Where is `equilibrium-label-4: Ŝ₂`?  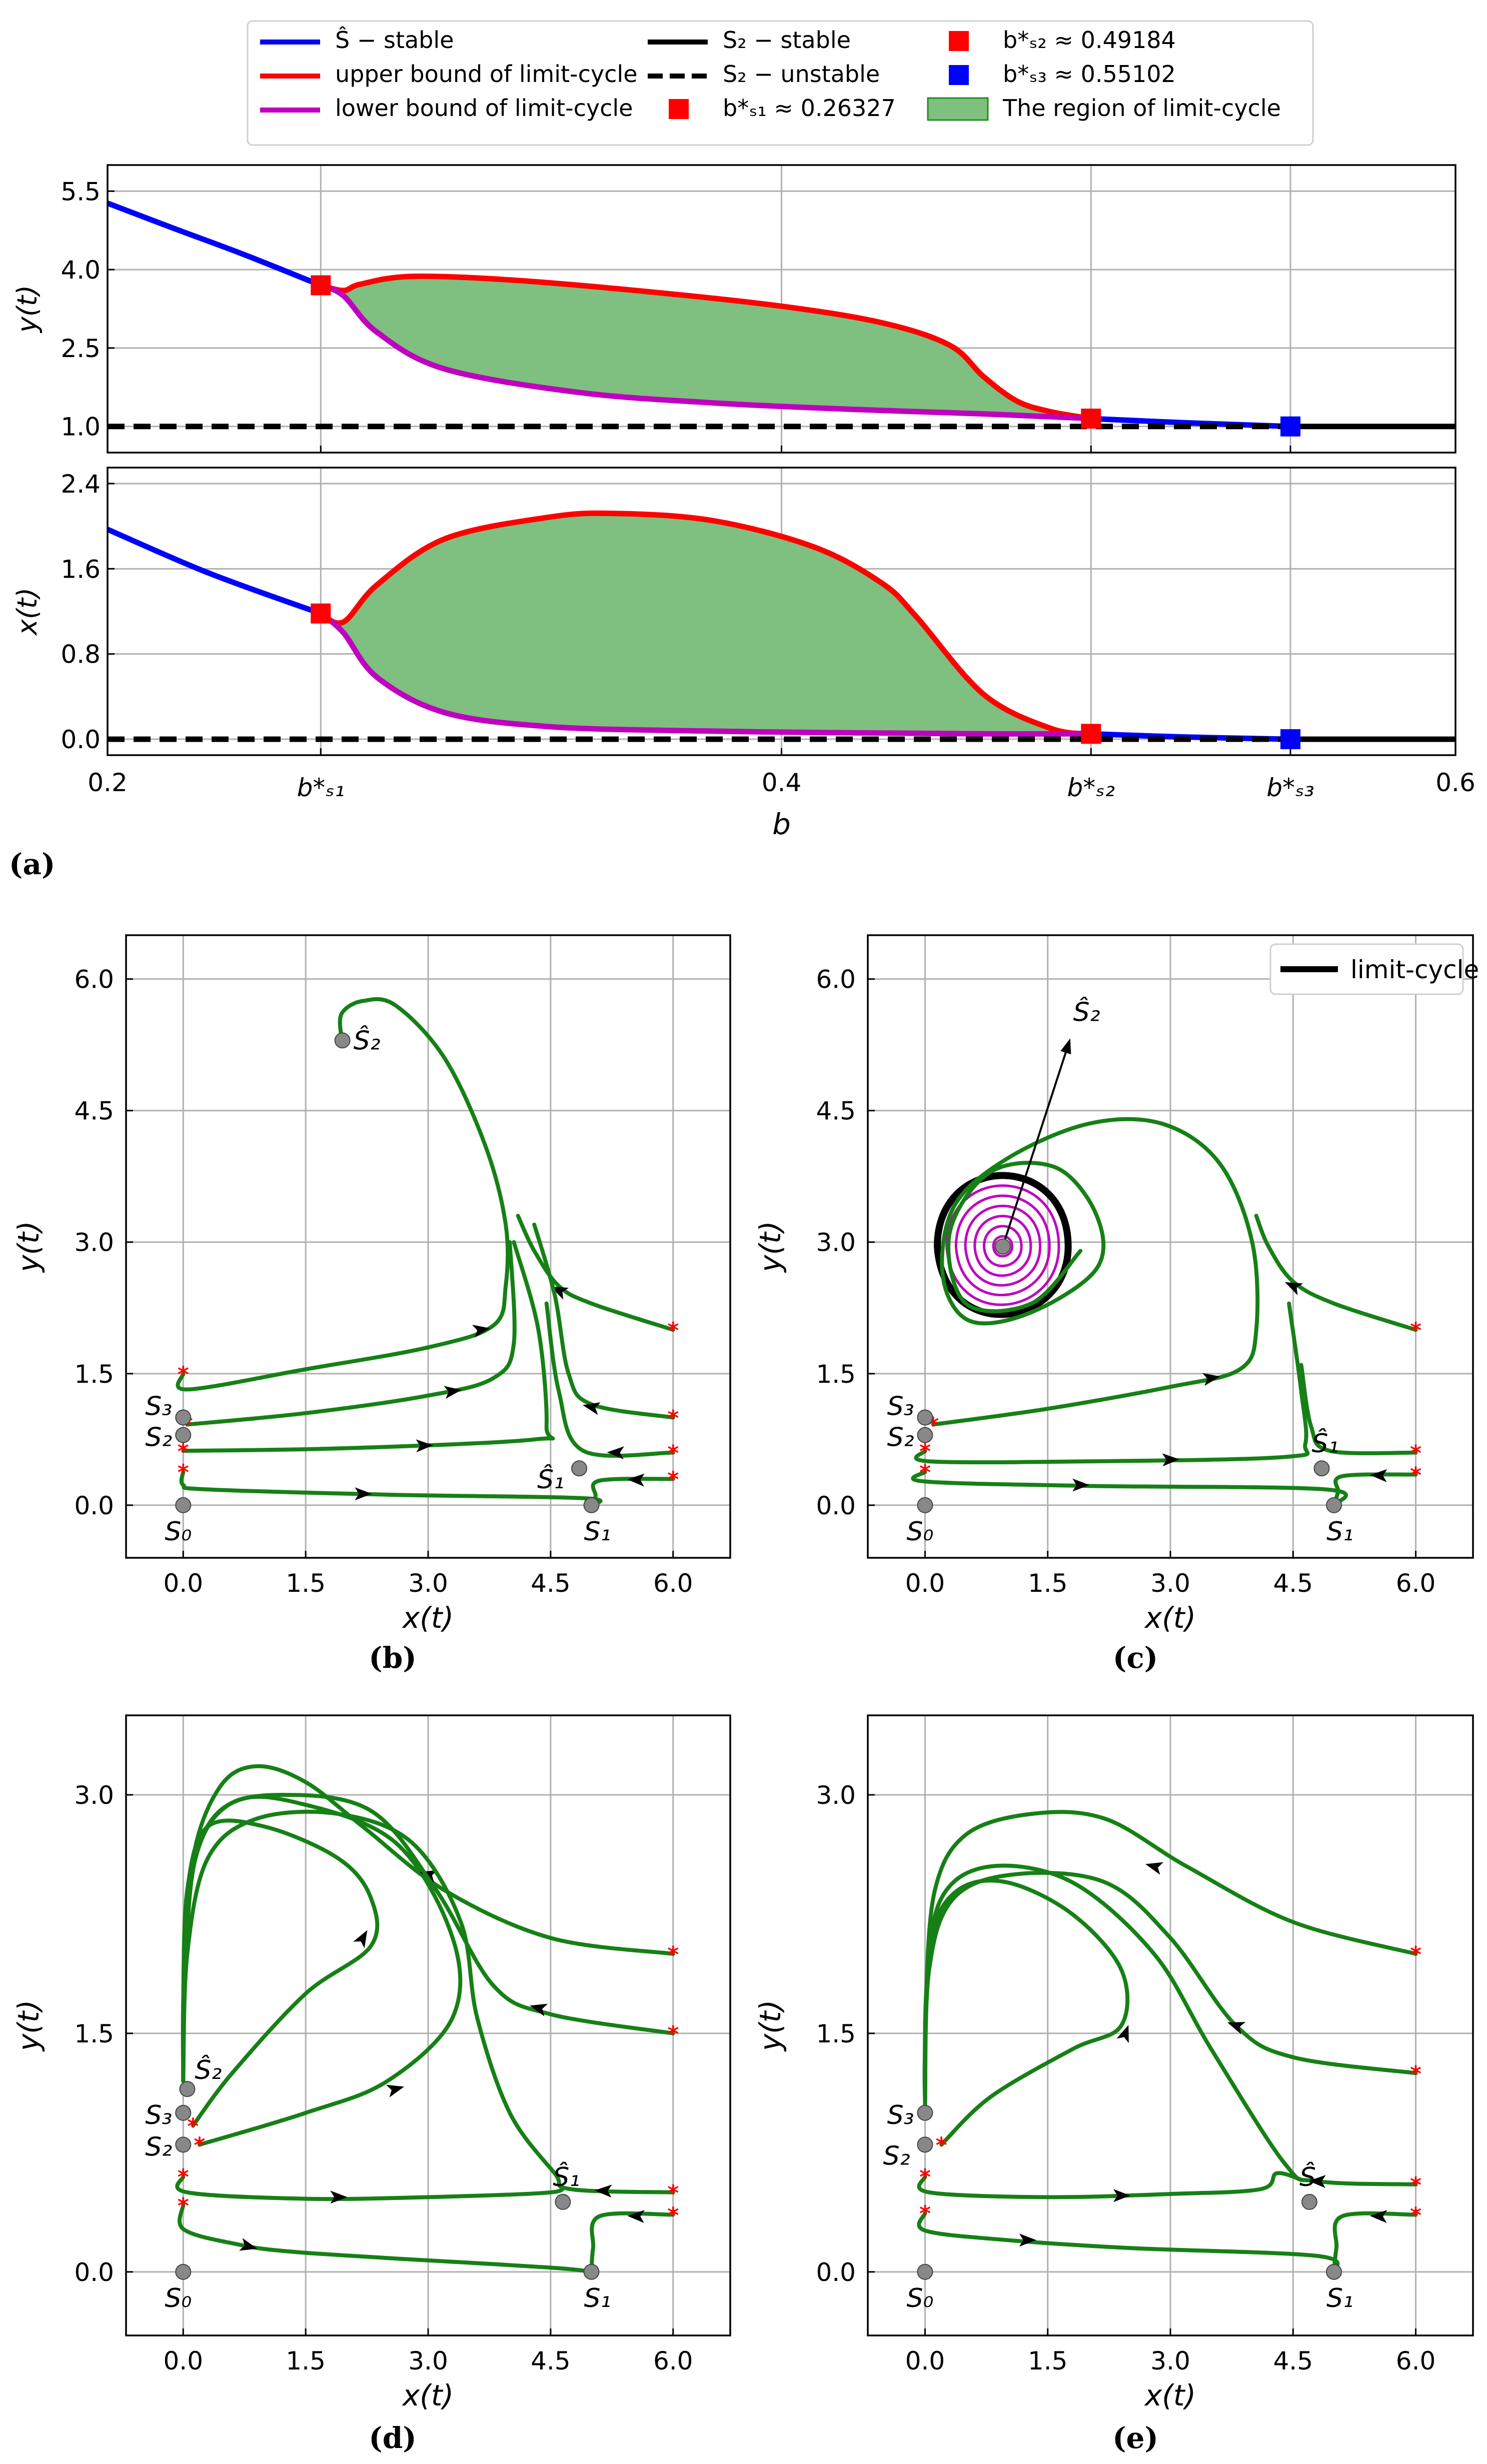 equilibrium-label-4: Ŝ₂ is located at coordinates (209, 2069).